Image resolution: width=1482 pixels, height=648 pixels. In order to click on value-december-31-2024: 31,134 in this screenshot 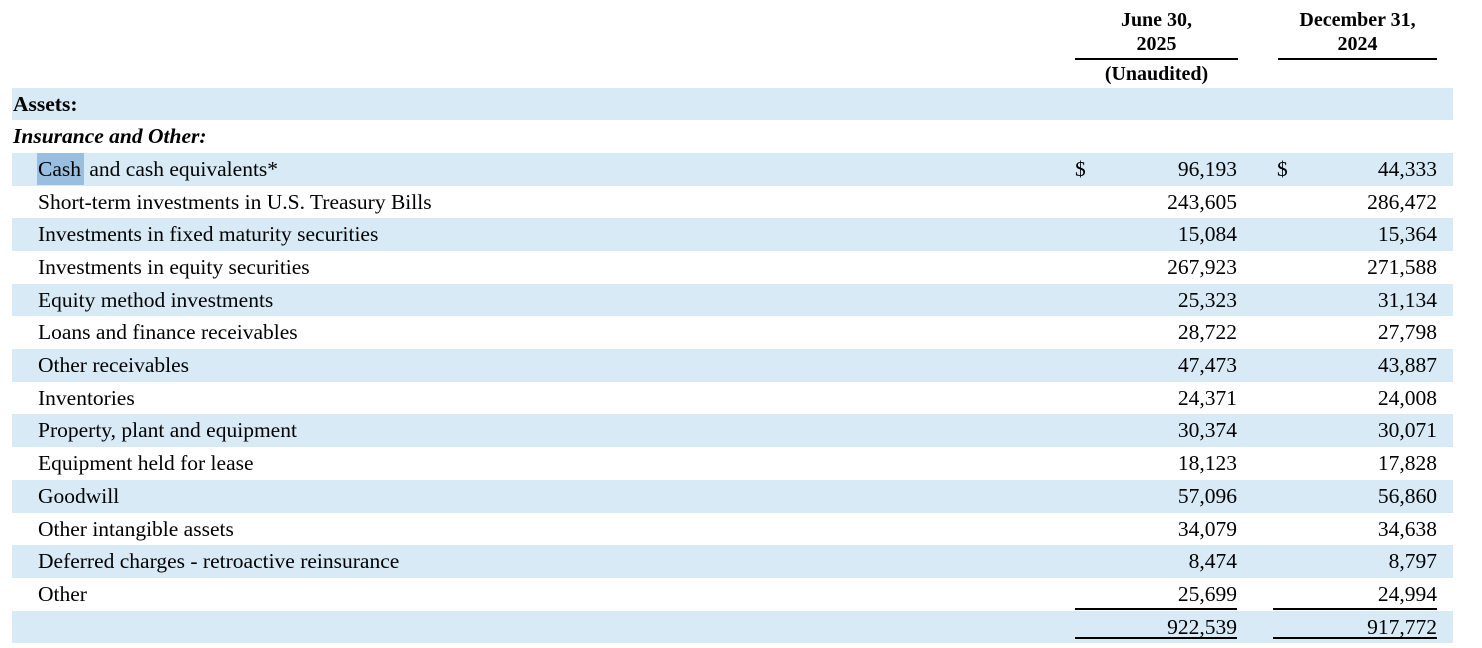, I will do `click(1407, 299)`.